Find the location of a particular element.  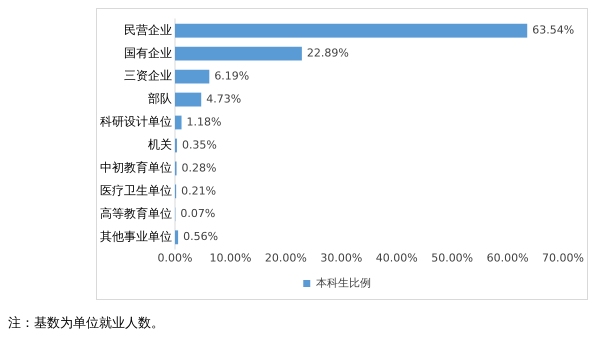

x-tick-label: 50.00% is located at coordinates (452, 257).